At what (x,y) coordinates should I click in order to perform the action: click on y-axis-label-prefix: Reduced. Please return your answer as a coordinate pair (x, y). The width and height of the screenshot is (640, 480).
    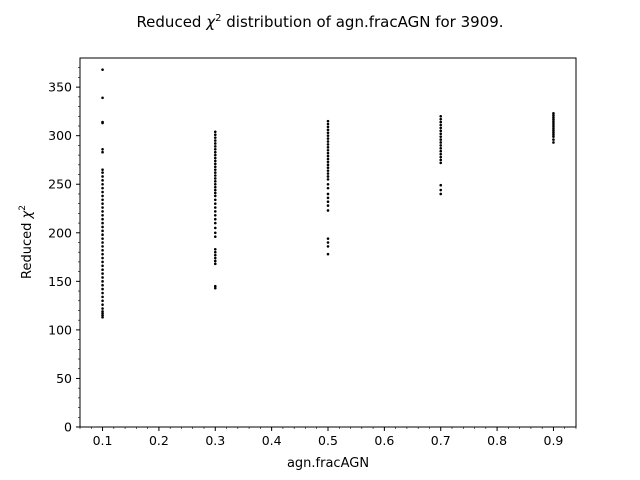
    Looking at the image, I should click on (27, 248).